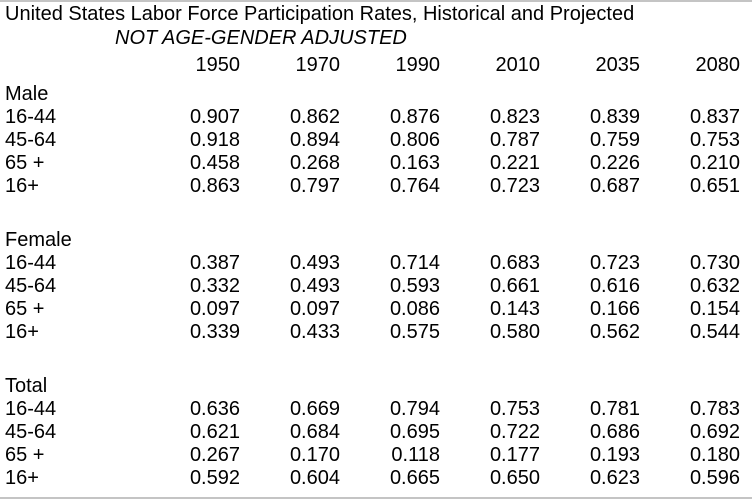 This screenshot has height=499, width=752. What do you see at coordinates (314, 163) in the screenshot?
I see `value-cell: 0.268` at bounding box center [314, 163].